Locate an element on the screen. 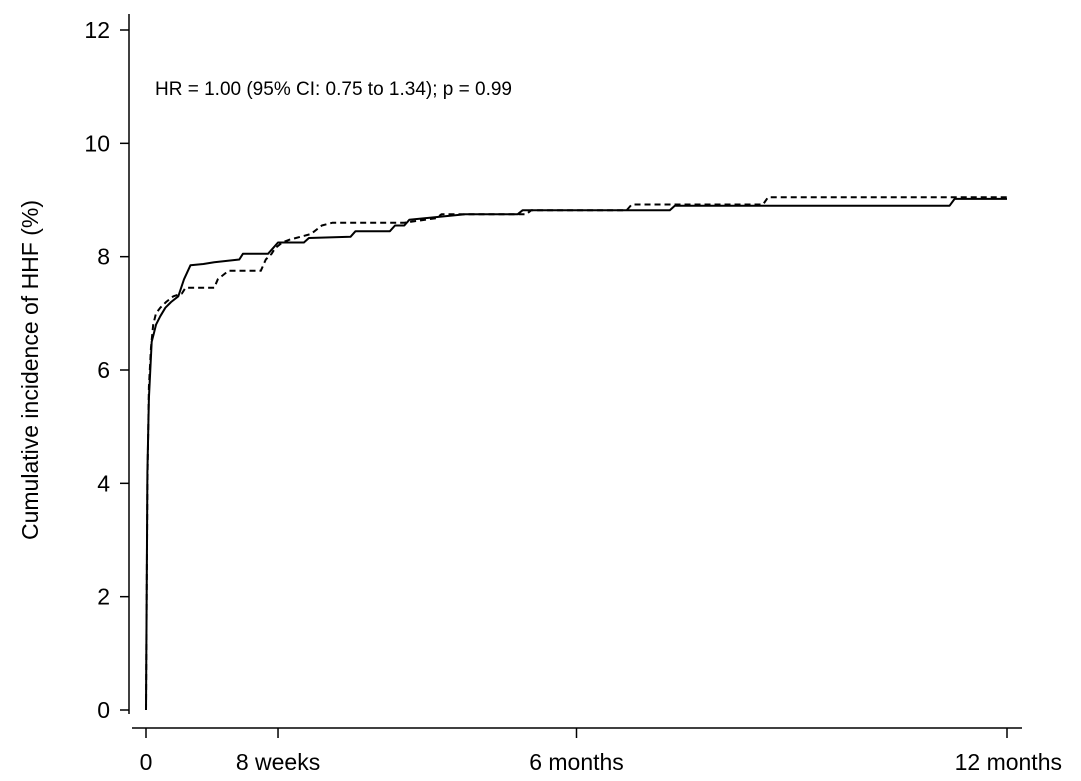  y-tick-label: 0 is located at coordinates (103, 710).